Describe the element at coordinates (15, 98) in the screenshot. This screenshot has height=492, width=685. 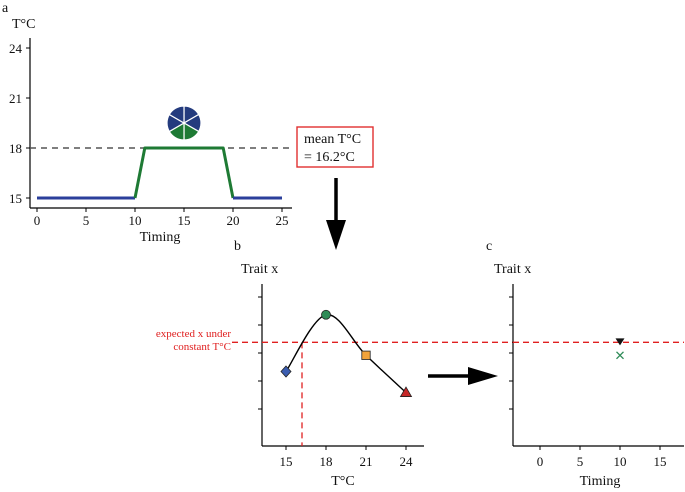
I see `panel-a-y-tick-label: 21` at that location.